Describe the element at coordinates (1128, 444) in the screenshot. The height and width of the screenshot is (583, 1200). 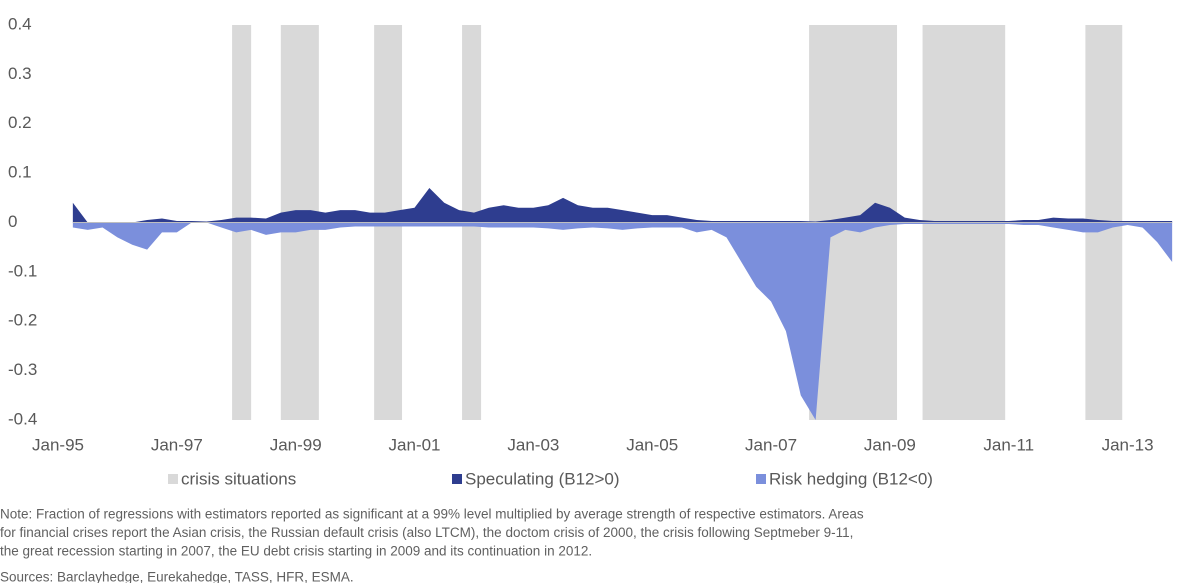
I see `x-tick-label: Jan-13` at that location.